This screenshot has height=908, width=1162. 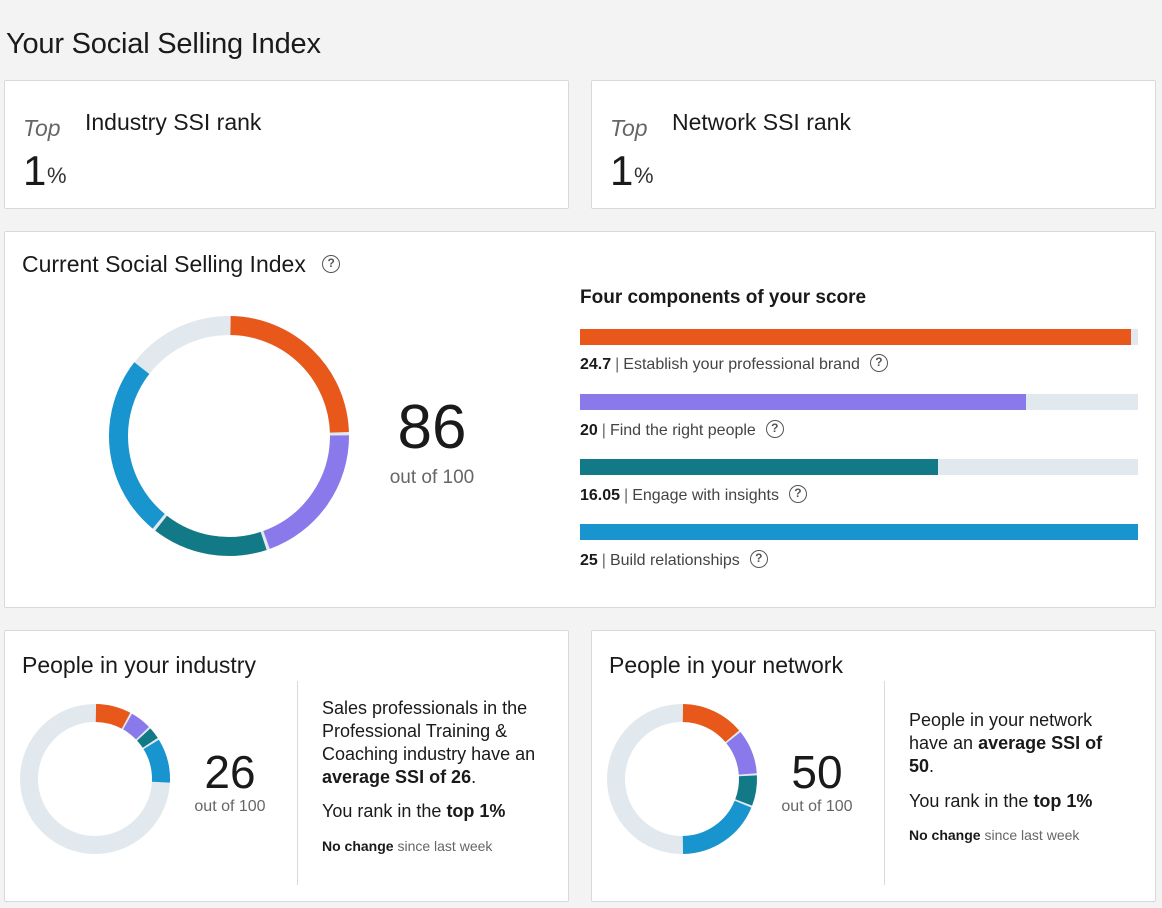 I want to click on network-desc-suffix: ., so click(x=932, y=766).